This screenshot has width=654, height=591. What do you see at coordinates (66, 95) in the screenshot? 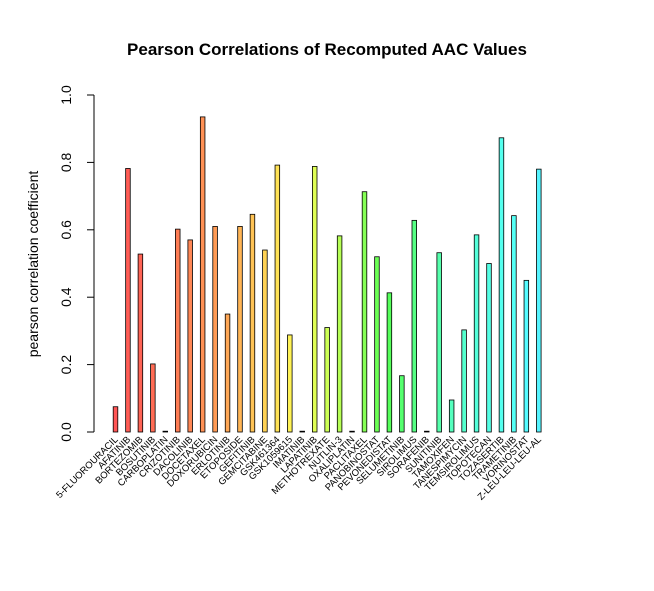
I see `y-tick-label: 1.0` at bounding box center [66, 95].